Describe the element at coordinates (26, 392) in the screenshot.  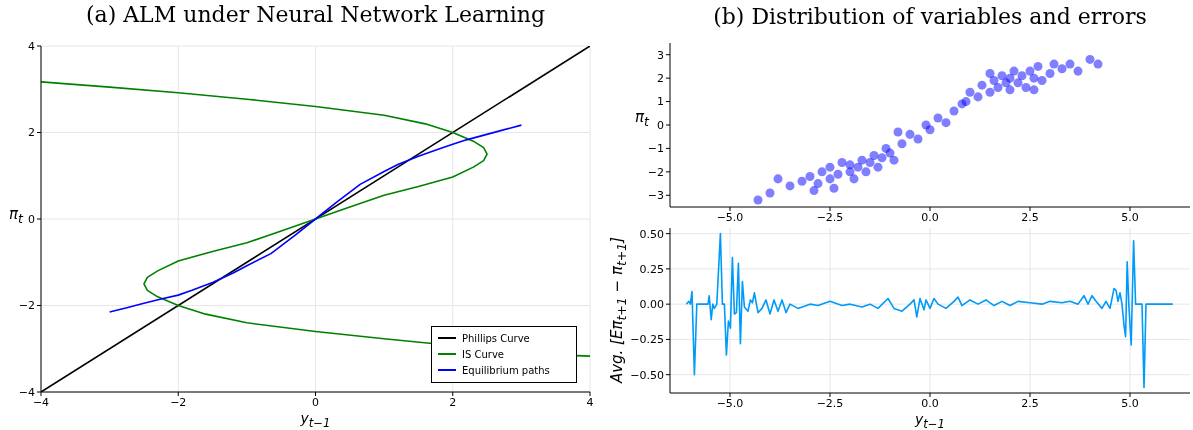
I see `y-tick-label: −4` at that location.